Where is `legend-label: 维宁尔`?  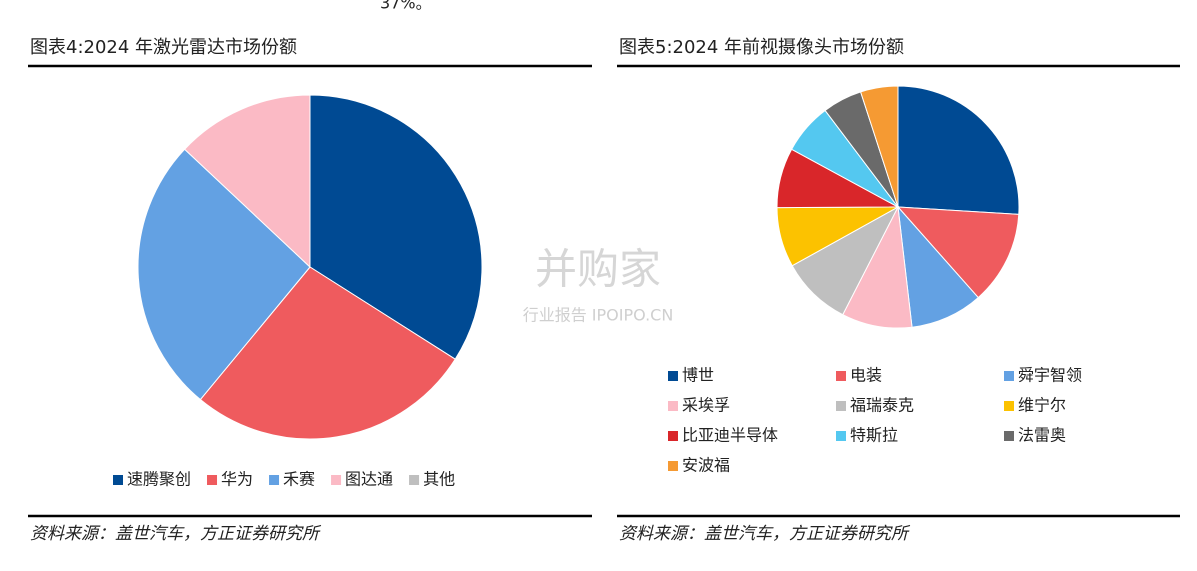
legend-label: 维宁尔 is located at coordinates (1042, 405).